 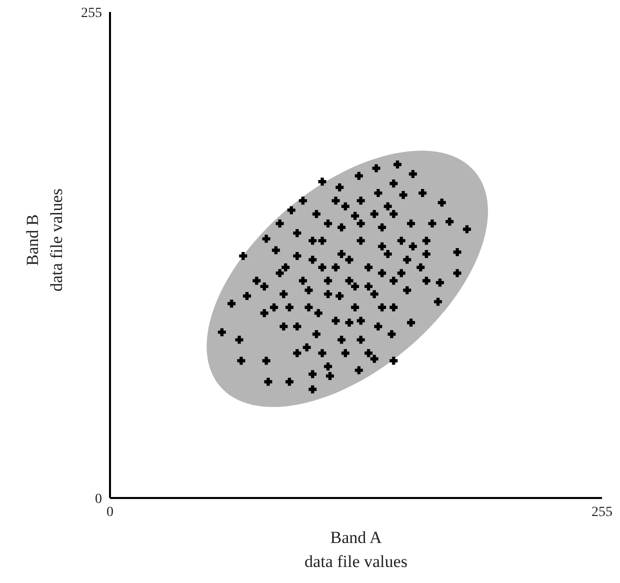 I want to click on y-axis-title: Band B data file values, so click(x=44, y=240).